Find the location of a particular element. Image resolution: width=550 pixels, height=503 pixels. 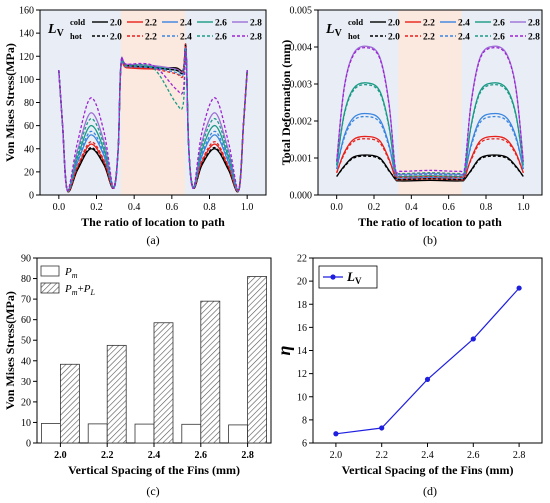

legend-row-label-hot: hot is located at coordinates (354, 36).